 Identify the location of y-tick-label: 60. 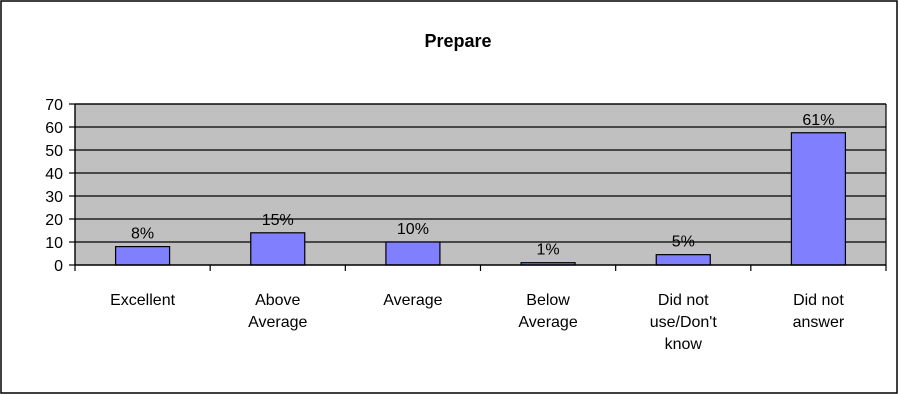
(54, 128).